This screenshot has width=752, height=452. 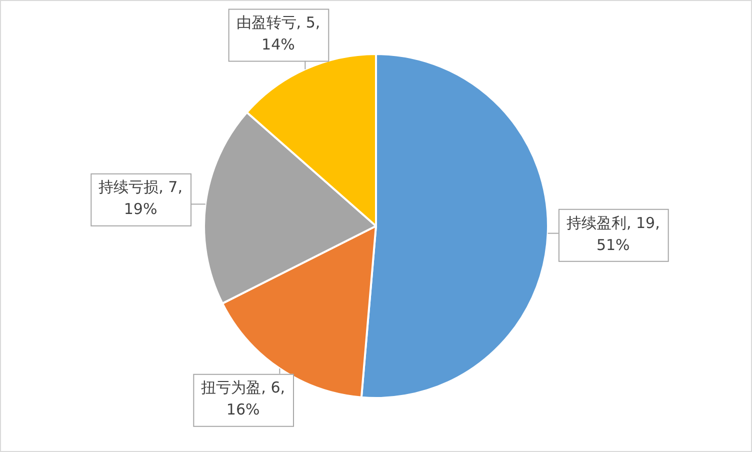 What do you see at coordinates (278, 34) in the screenshot?
I see `slice-label: 由盈转亏, 5, 14%` at bounding box center [278, 34].